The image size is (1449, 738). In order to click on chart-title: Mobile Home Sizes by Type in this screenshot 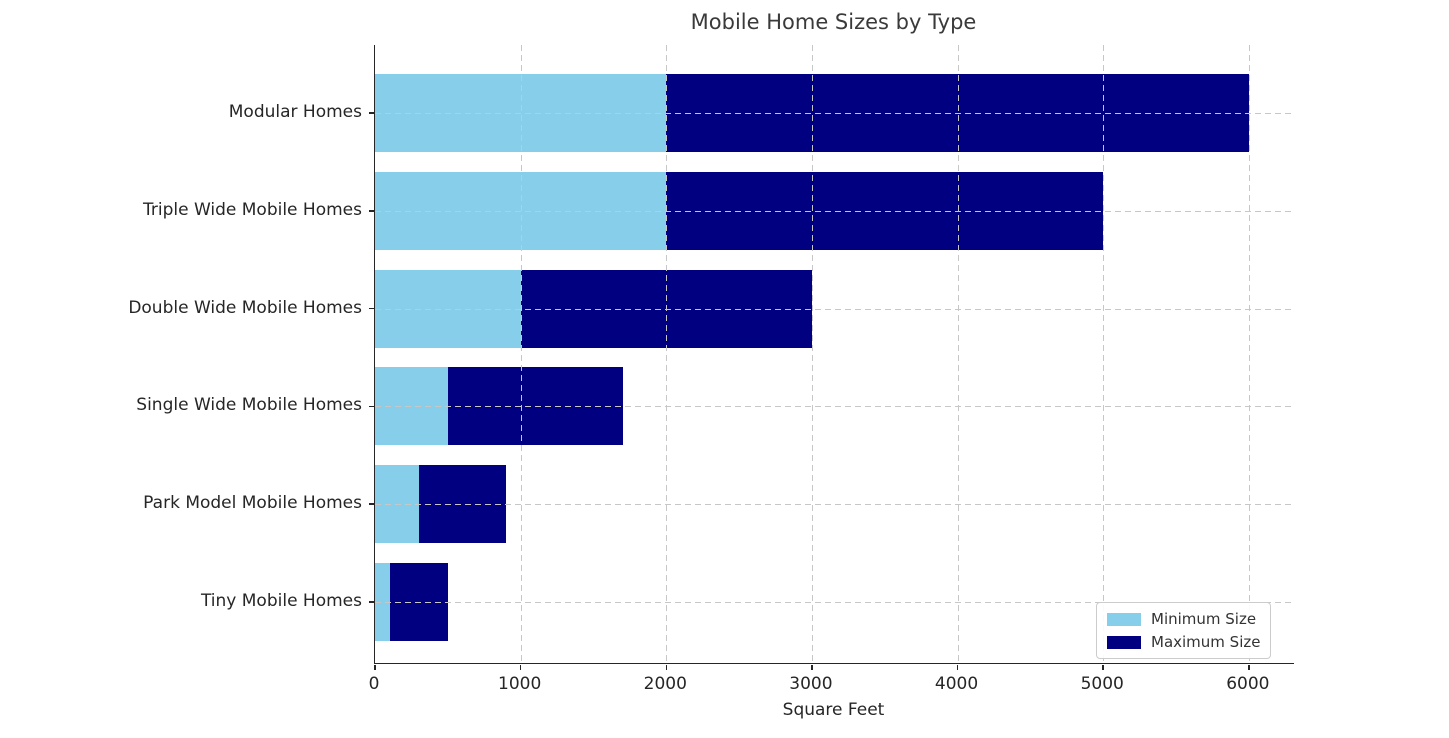, I will do `click(833, 22)`.